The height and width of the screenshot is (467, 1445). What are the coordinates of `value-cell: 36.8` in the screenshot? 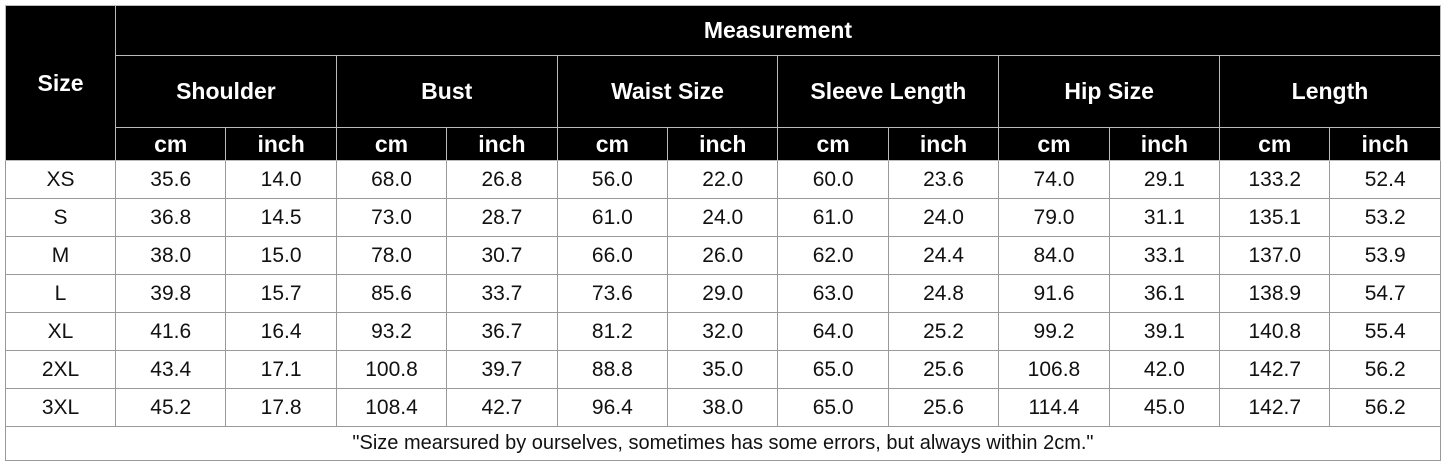 It's located at (170, 217).